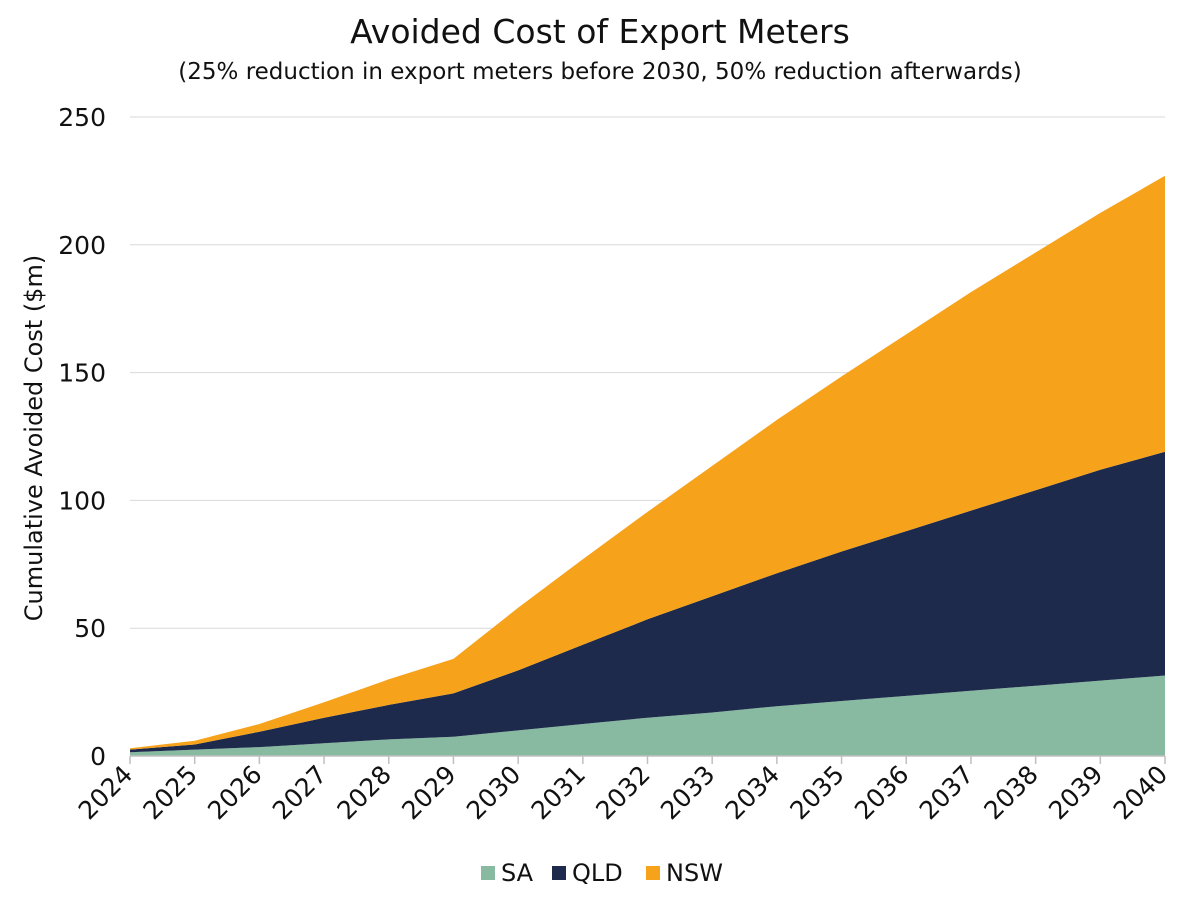  What do you see at coordinates (752, 792) in the screenshot?
I see `x-tick-label: 2034` at bounding box center [752, 792].